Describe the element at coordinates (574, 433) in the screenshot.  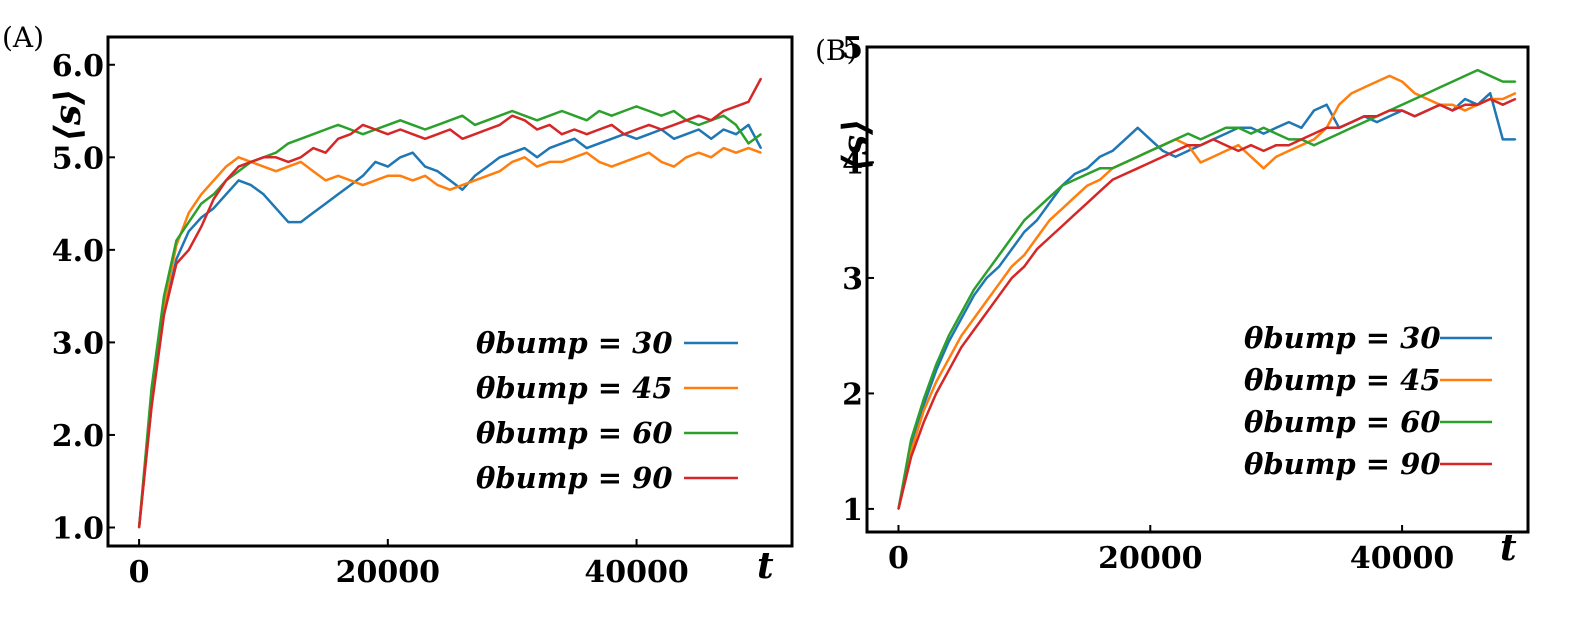
I see `legend-label-3: θbump = 60` at that location.